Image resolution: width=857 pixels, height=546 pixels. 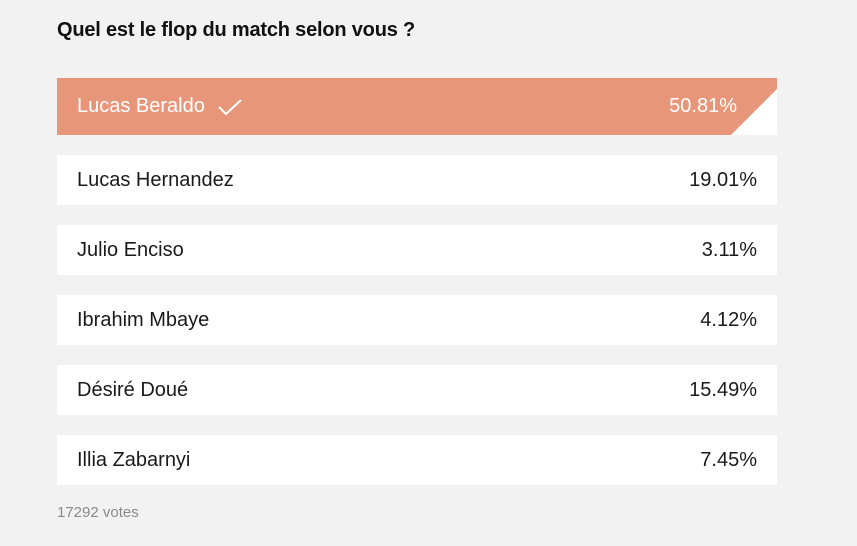 I want to click on poll-option-label: Lucas Hernandez, so click(x=155, y=179).